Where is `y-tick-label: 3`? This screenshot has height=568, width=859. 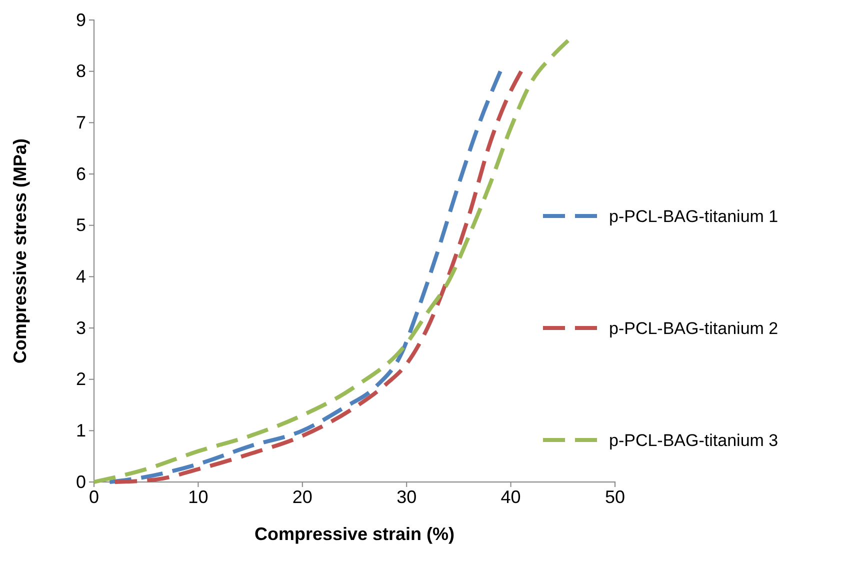 y-tick-label: 3 is located at coordinates (81, 328).